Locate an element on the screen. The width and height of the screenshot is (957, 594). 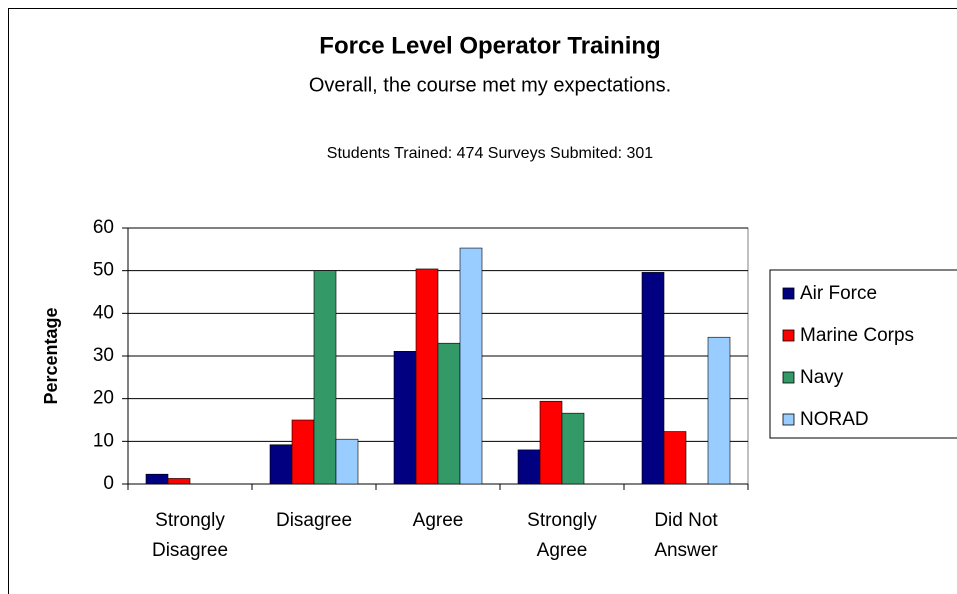
x-tick-label: Agree is located at coordinates (438, 520).